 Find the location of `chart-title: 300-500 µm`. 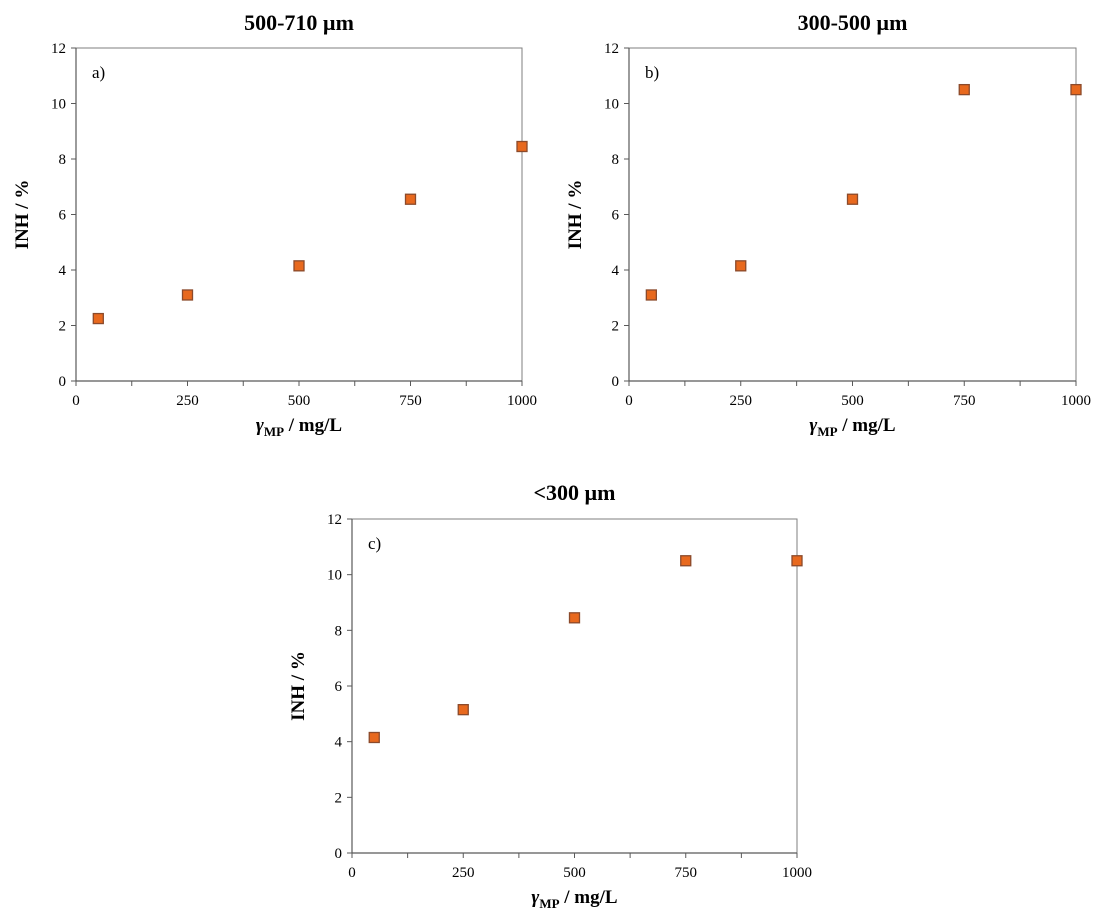

chart-title: 300-500 µm is located at coordinates (853, 22).